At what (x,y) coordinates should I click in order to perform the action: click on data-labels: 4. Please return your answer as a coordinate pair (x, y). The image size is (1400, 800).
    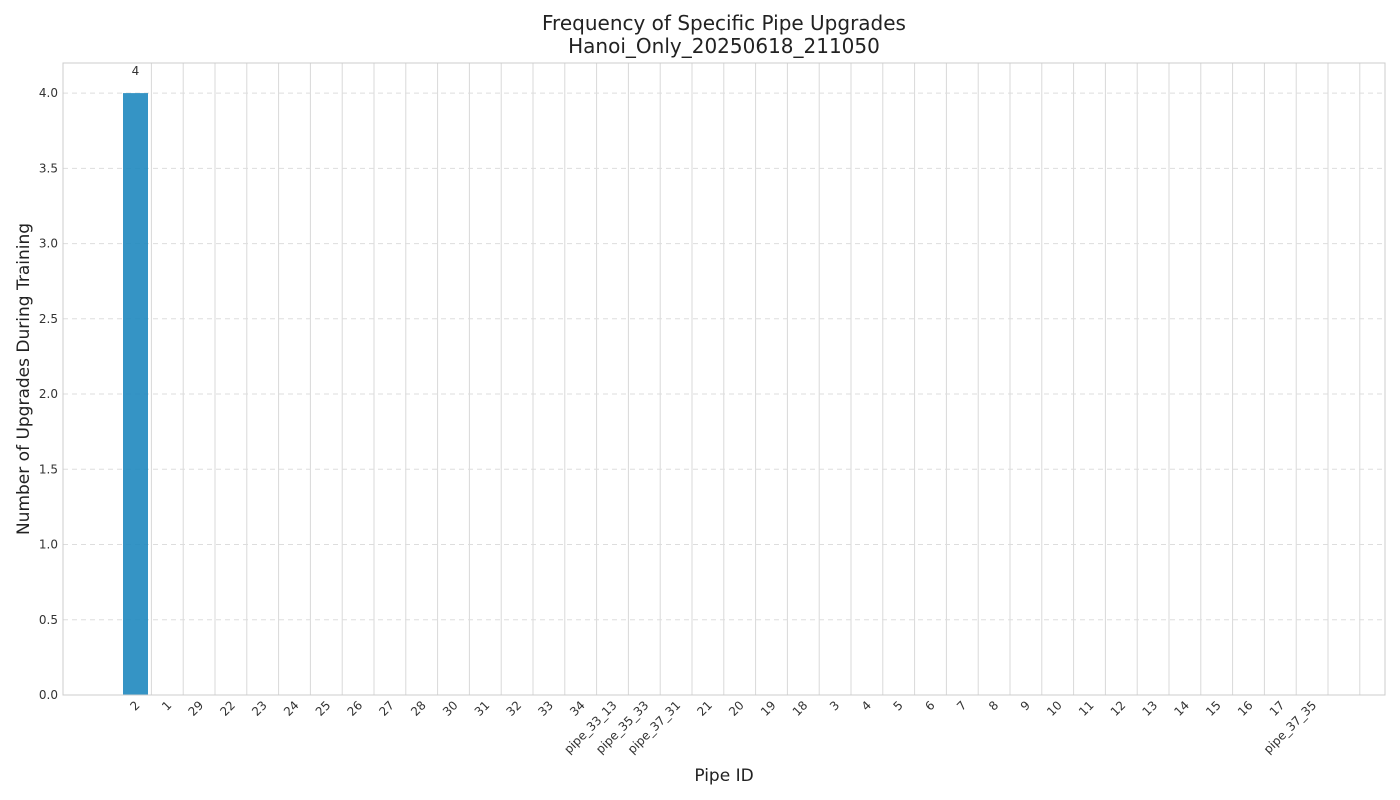
    Looking at the image, I should click on (136, 71).